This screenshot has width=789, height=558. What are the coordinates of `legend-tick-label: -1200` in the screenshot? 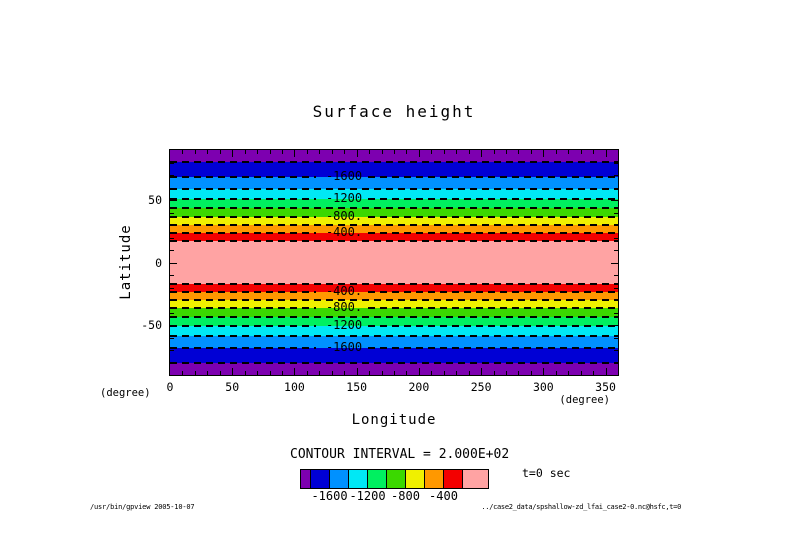 It's located at (367, 496).